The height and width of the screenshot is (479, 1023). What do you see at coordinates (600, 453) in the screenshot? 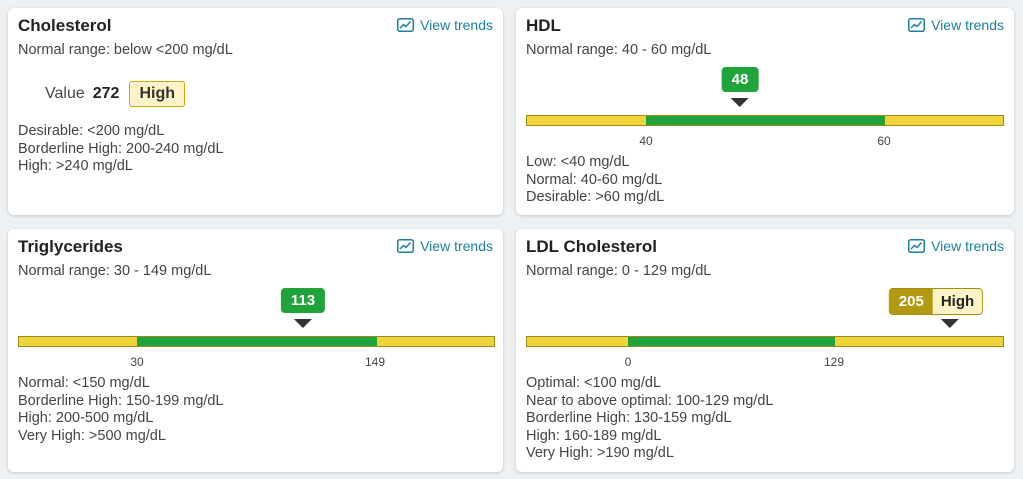
I see `range-desc-item: Very High: >190 mg/dL` at bounding box center [600, 453].